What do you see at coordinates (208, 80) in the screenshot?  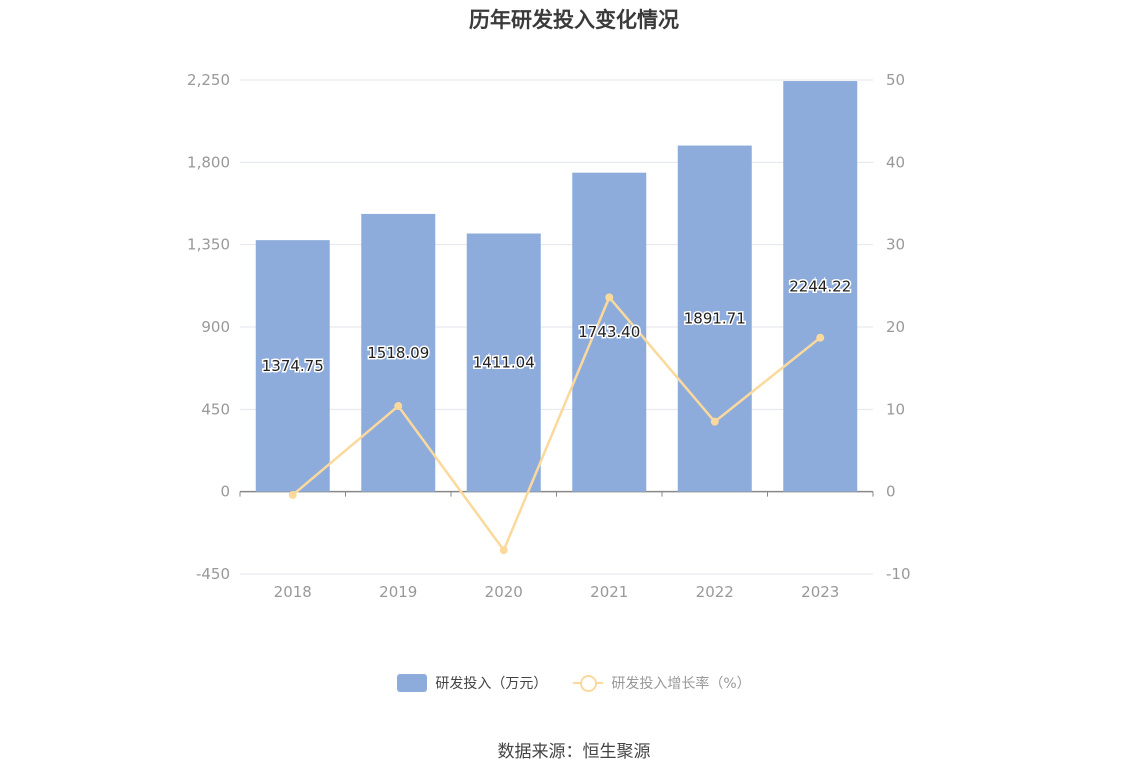 I see `y-left-tick-label: 2,250` at bounding box center [208, 80].